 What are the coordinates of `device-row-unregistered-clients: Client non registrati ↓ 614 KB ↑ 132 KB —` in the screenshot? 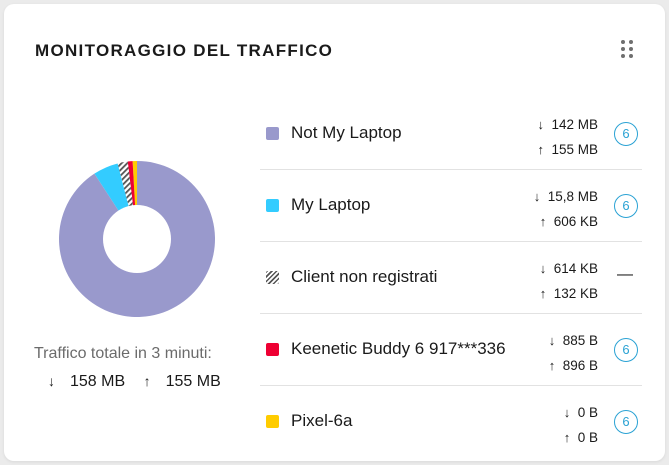 It's located at (451, 278).